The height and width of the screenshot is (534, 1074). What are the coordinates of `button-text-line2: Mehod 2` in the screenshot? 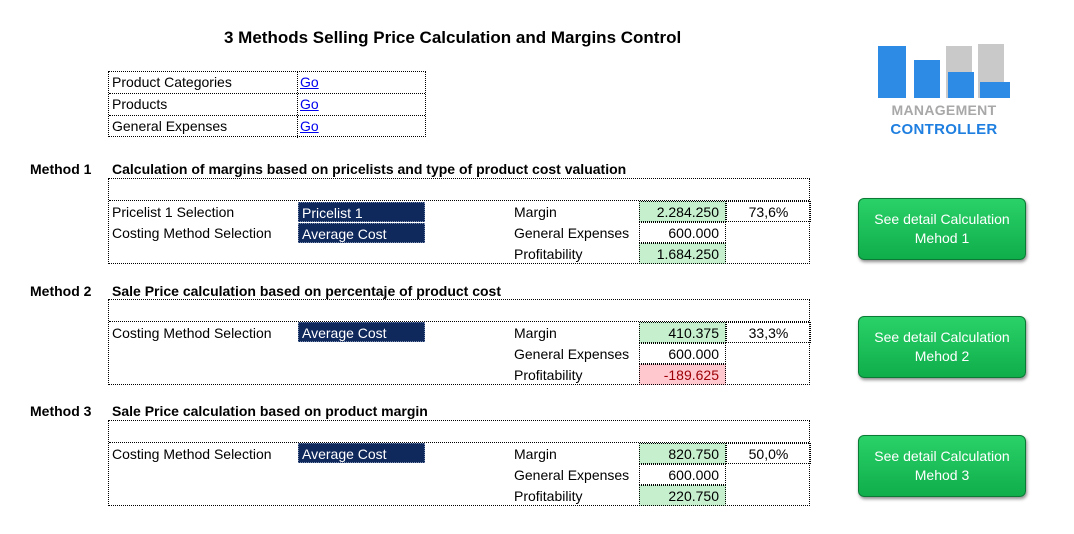 It's located at (942, 356).